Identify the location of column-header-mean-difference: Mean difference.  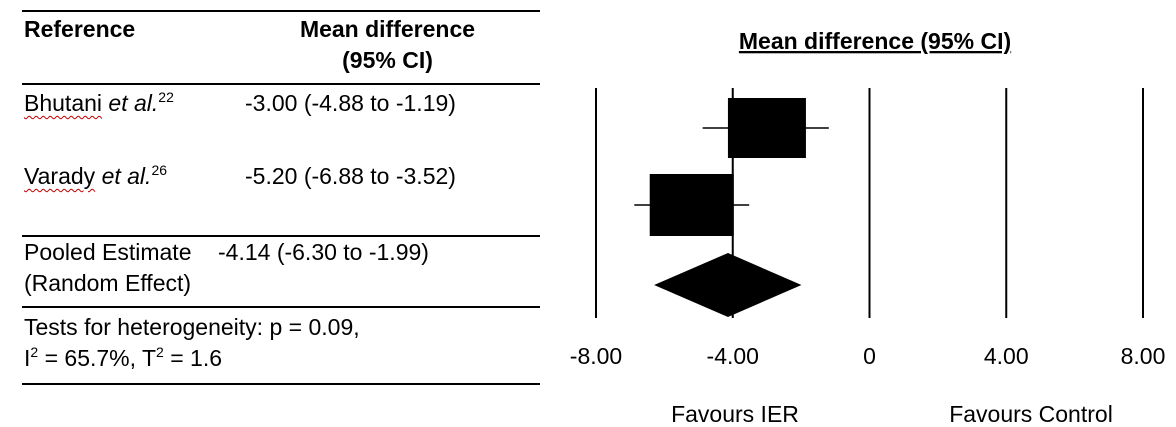
(387, 29).